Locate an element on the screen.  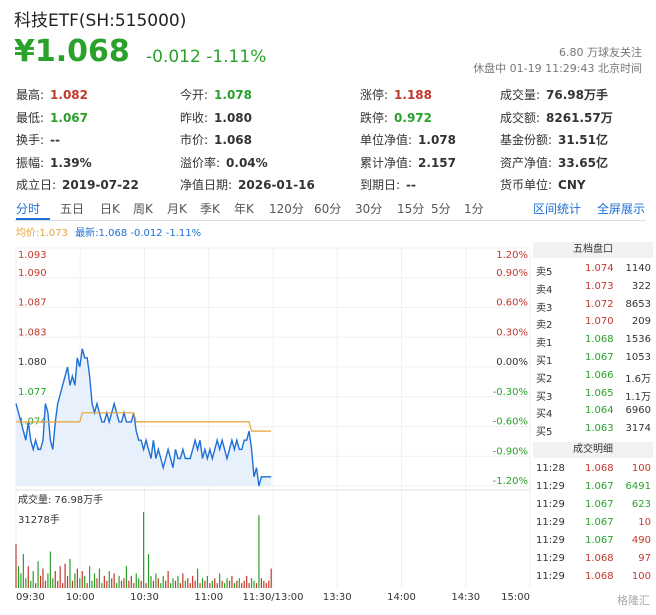
y-tick-right: 0.90% is located at coordinates (512, 273).